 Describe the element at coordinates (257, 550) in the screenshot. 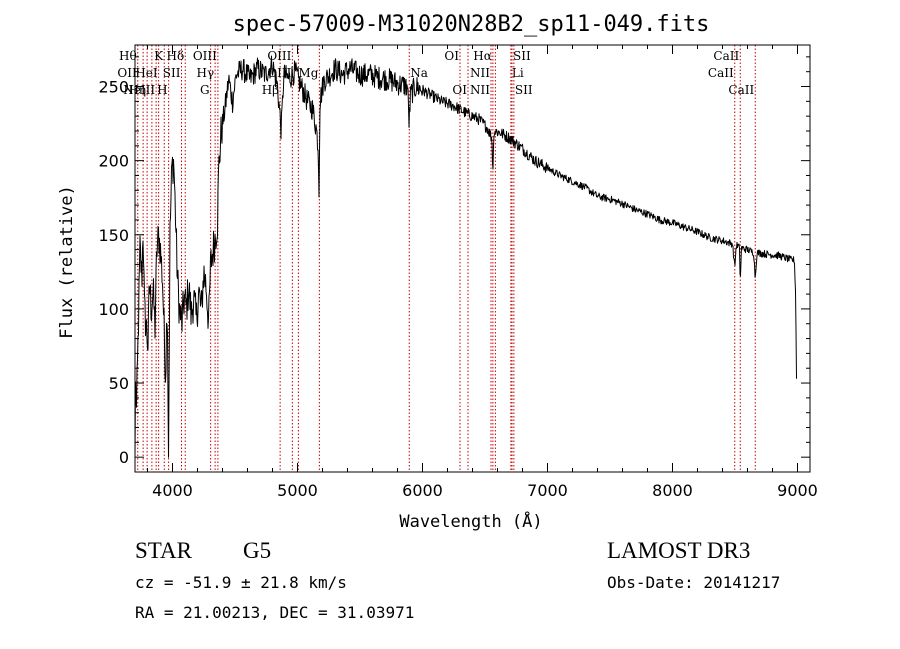

I see `object-subclass: G5` at that location.